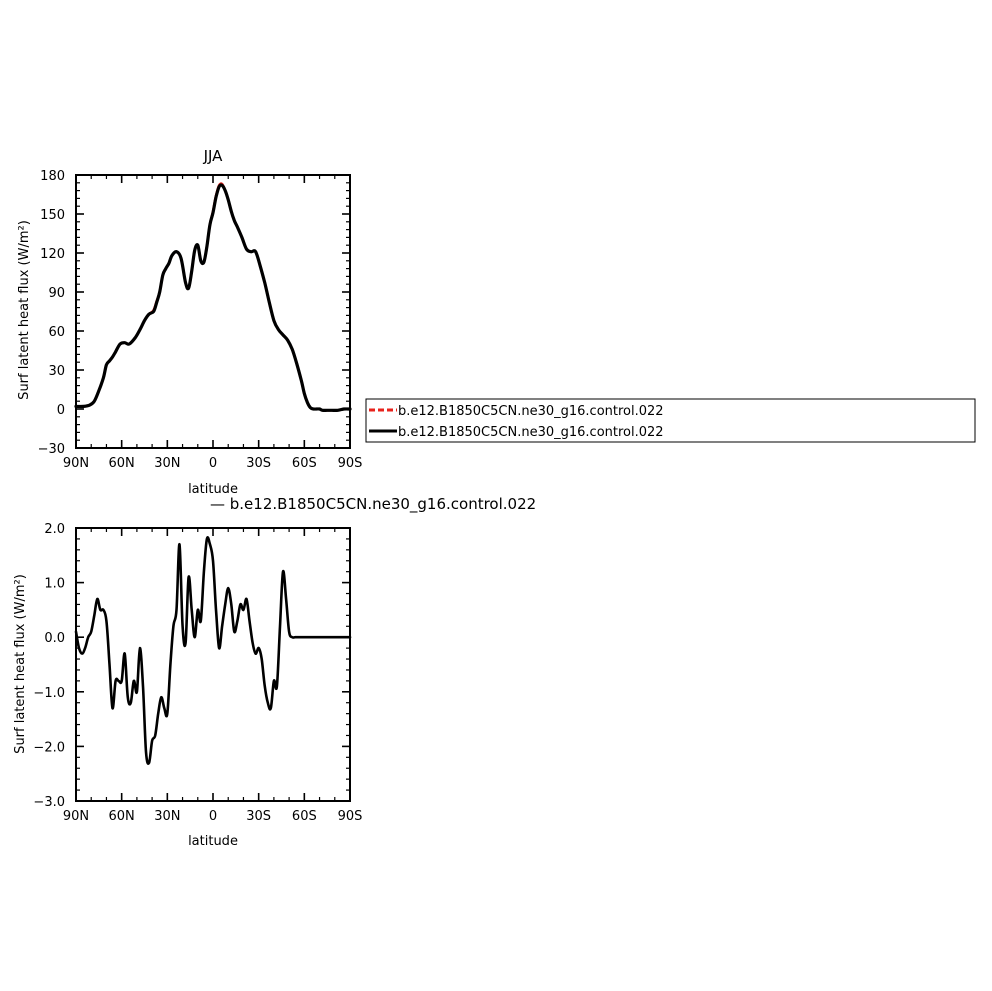  I want to click on difference-legend-label: — b.e12.B1850C5CN.ne30_g16.control.022, so click(373, 504).